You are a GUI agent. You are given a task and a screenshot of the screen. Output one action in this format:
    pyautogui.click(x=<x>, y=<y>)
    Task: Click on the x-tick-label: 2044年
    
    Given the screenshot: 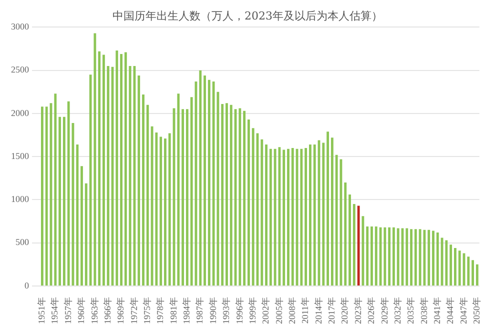 What is the action you would take?
    pyautogui.click(x=450, y=310)
    